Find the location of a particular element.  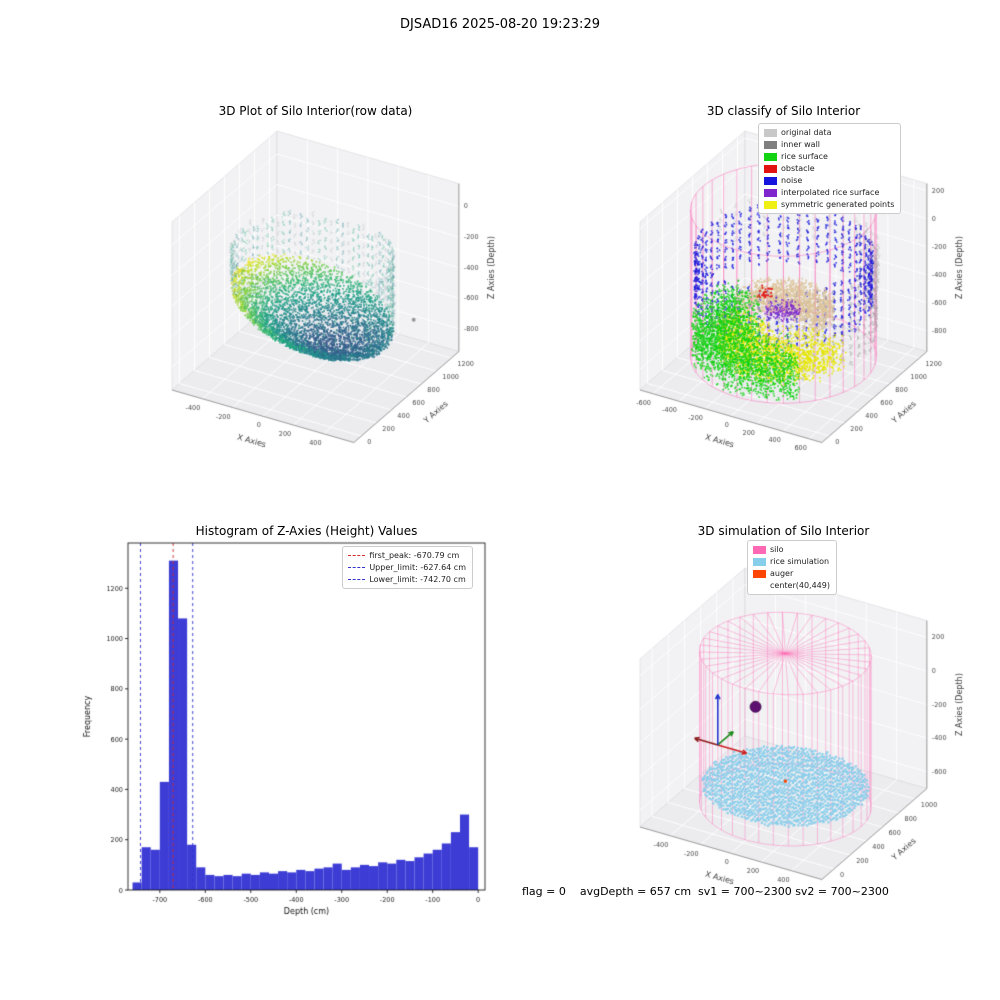

legend-item-label: noise is located at coordinates (792, 180).